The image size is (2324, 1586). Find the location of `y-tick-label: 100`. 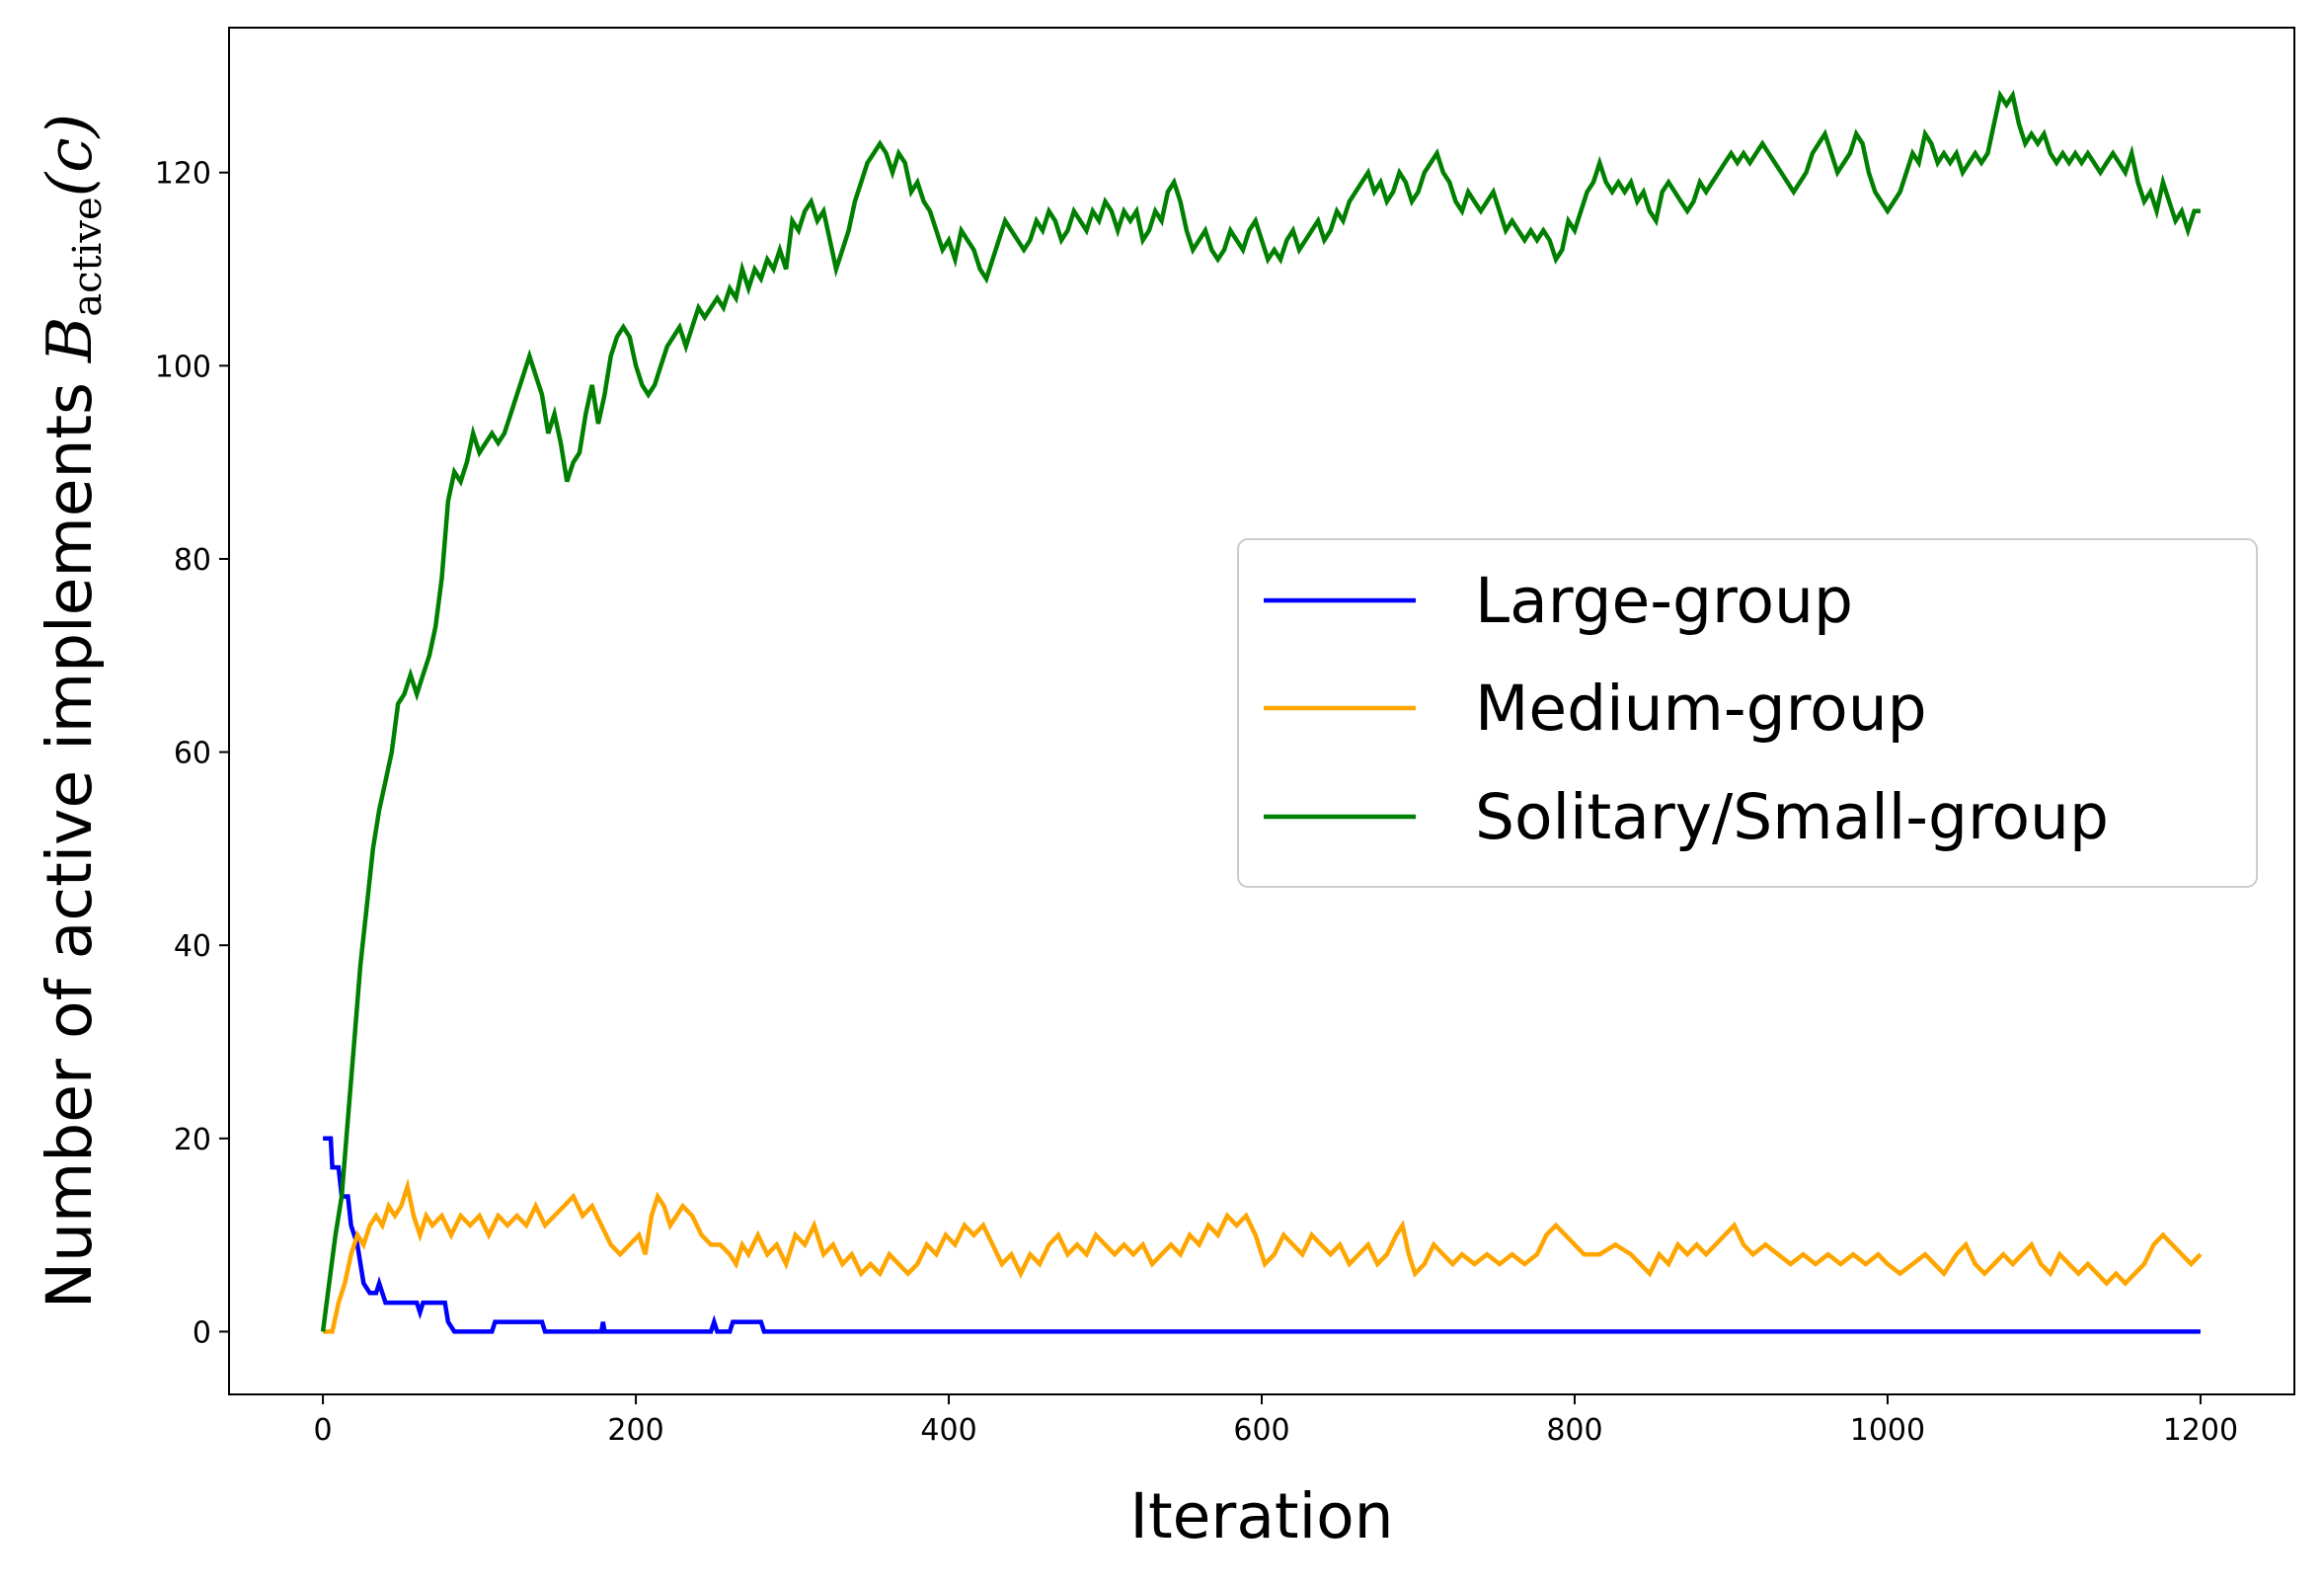

y-tick-label: 100 is located at coordinates (183, 367).